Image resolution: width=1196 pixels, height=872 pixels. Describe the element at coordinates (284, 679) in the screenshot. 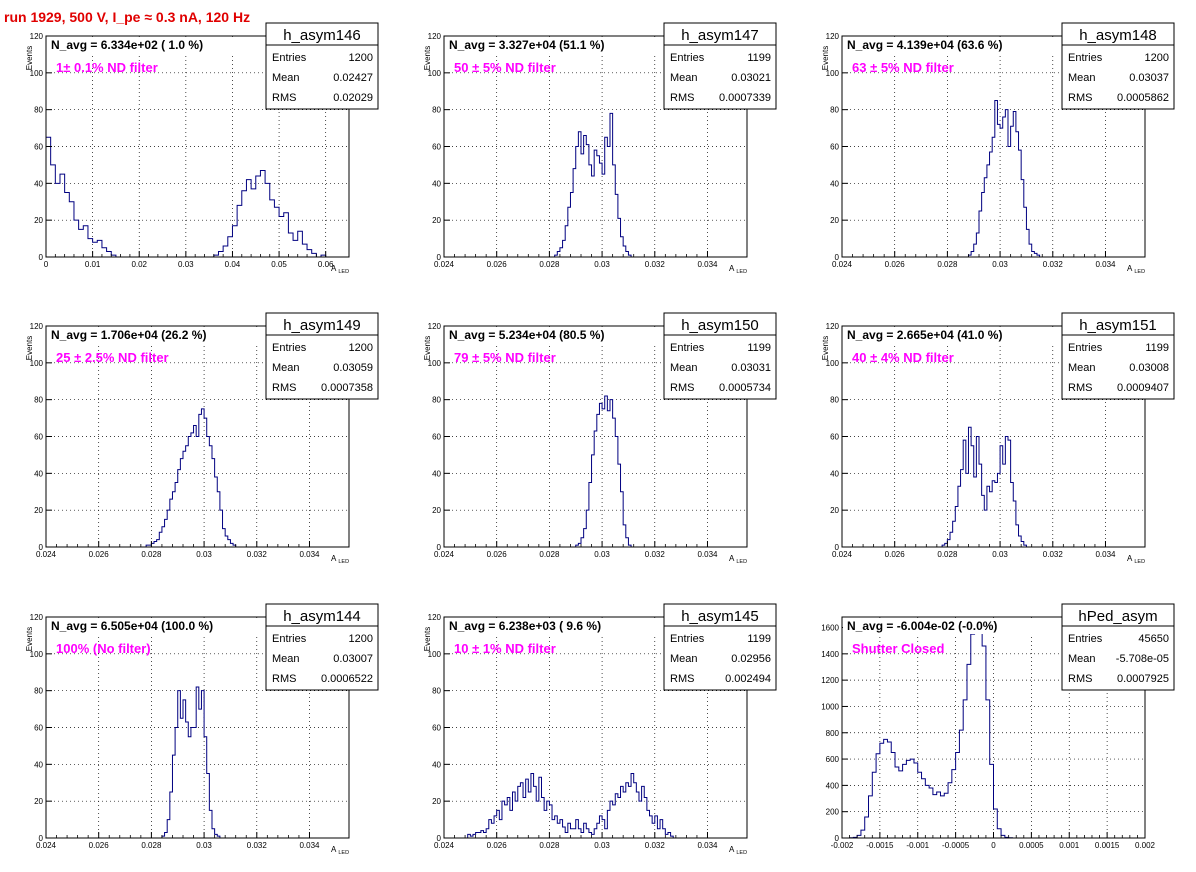

I see `stats-label: RMS` at that location.